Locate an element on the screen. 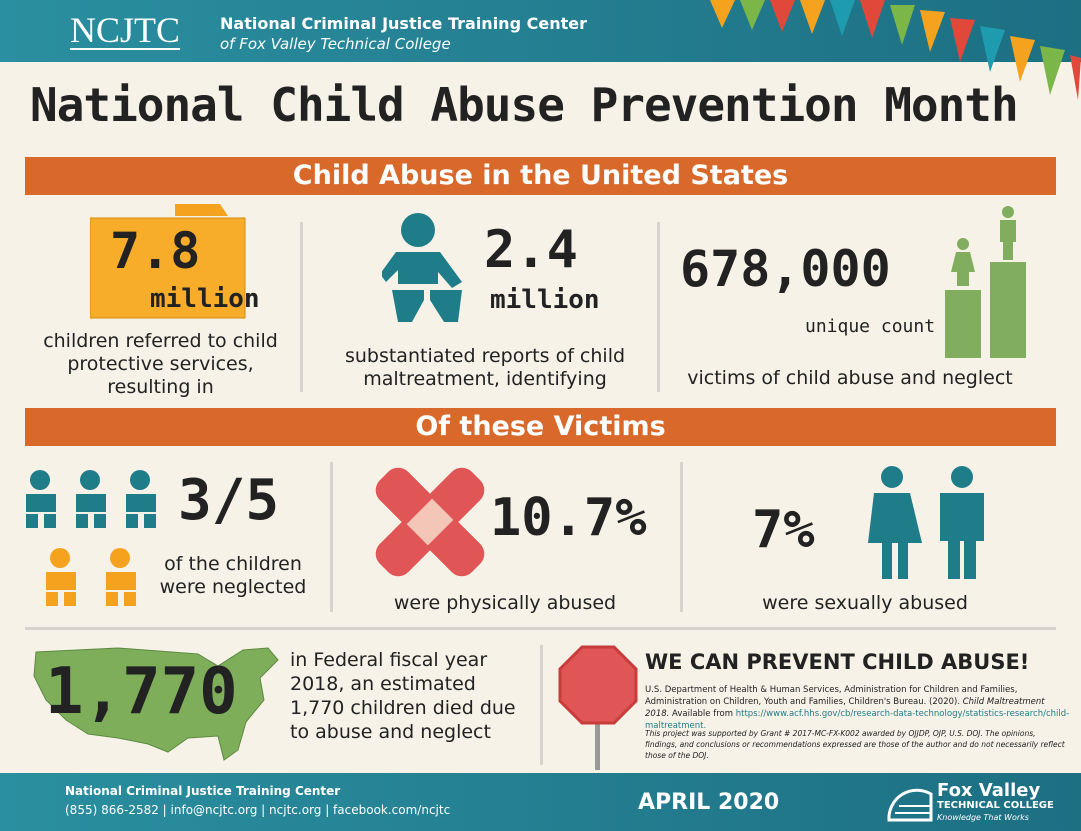 Image resolution: width=1081 pixels, height=831 pixels. us-map is located at coordinates (156, 704).